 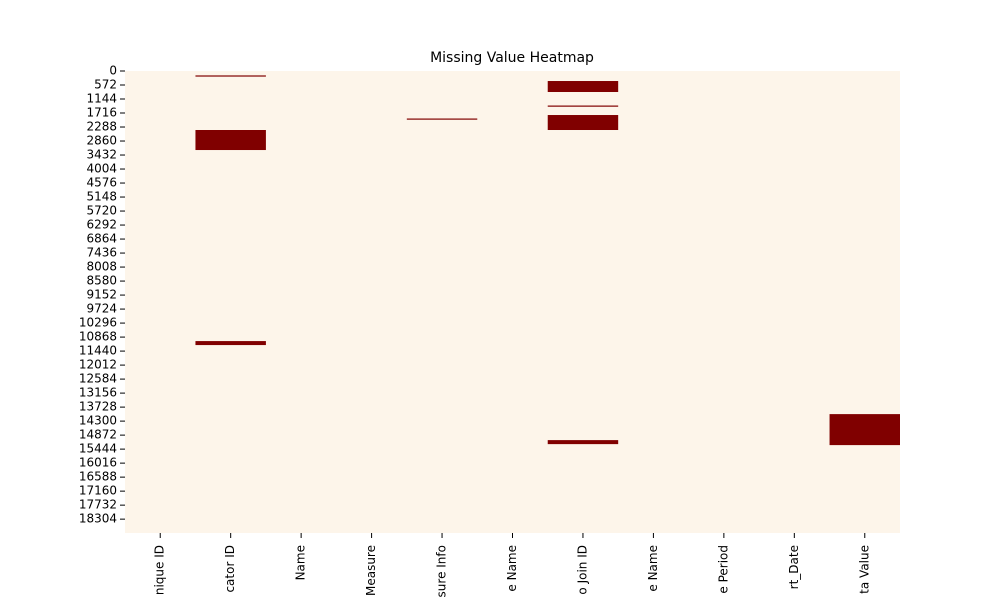 What do you see at coordinates (98, 323) in the screenshot?
I see `y-tick-label: 10296` at bounding box center [98, 323].